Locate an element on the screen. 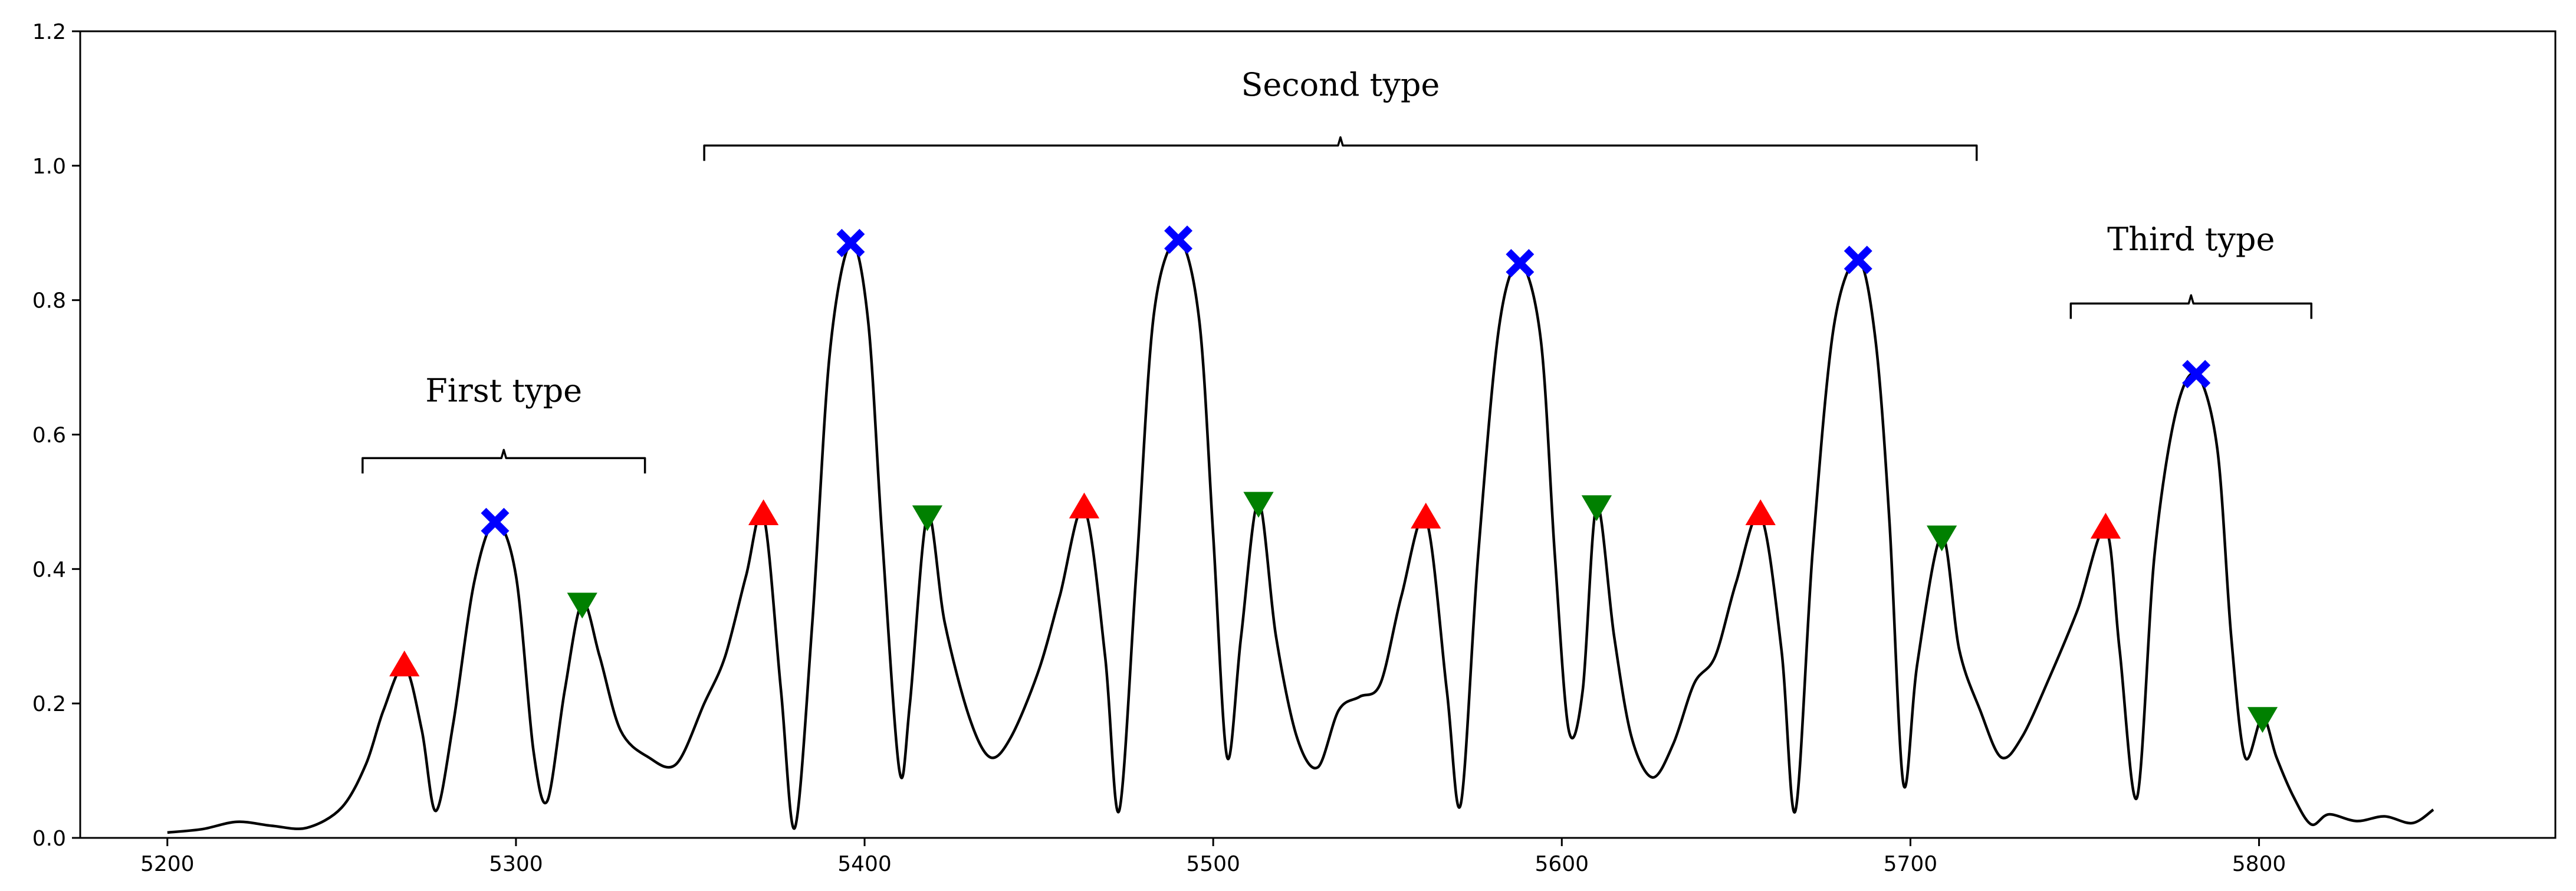  x-tick-label: 5200 is located at coordinates (167, 864).